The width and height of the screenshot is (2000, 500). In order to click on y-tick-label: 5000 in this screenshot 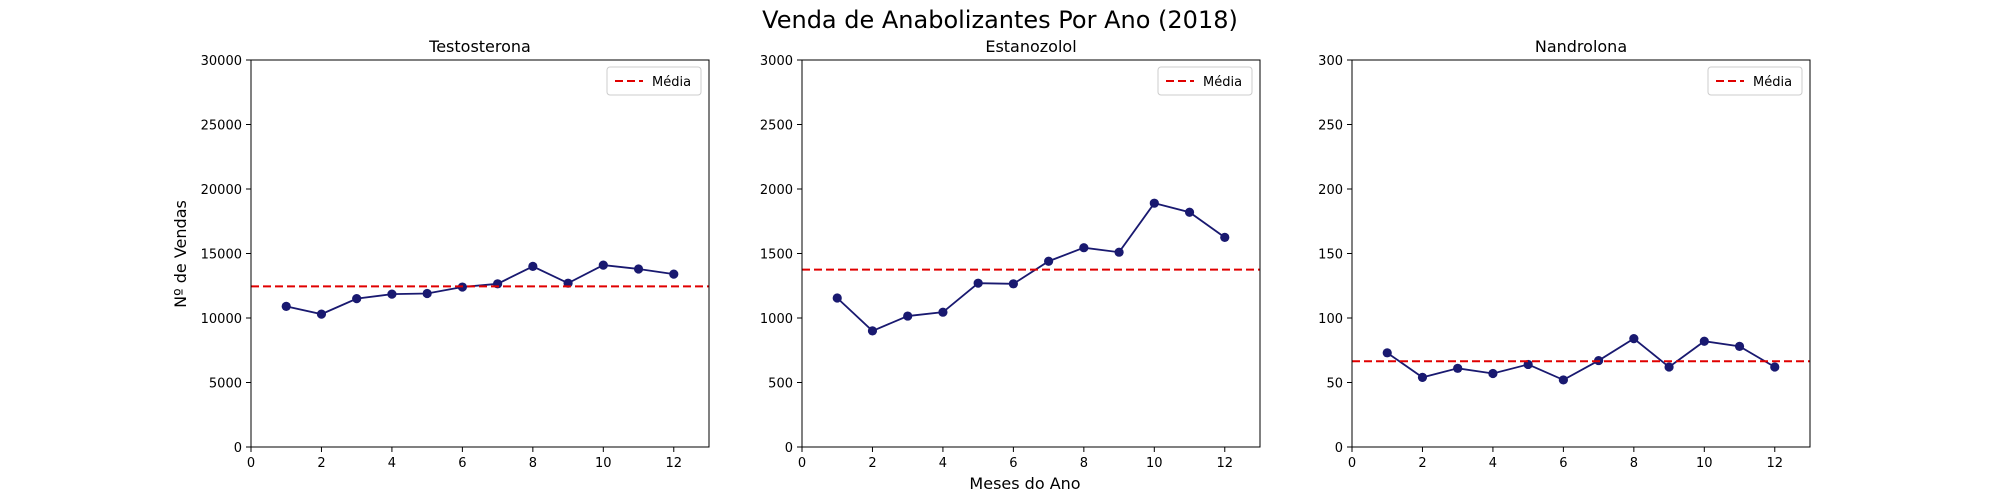, I will do `click(225, 384)`.